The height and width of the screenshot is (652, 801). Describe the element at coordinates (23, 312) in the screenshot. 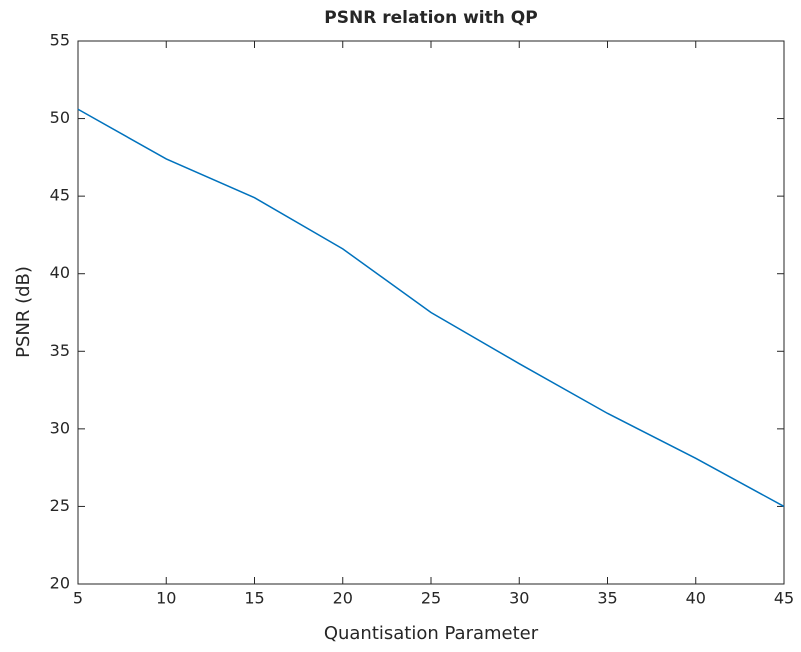

I see `y-axis-label: PSNR (dB)` at that location.